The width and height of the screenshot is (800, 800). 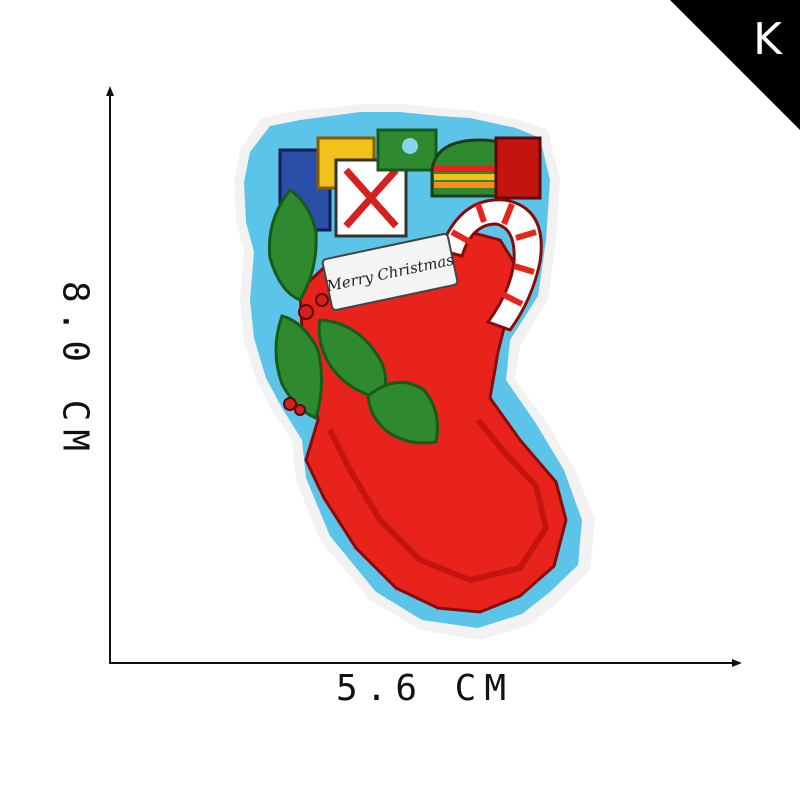 What do you see at coordinates (438, 501) in the screenshot?
I see `stocking-inner-outline` at bounding box center [438, 501].